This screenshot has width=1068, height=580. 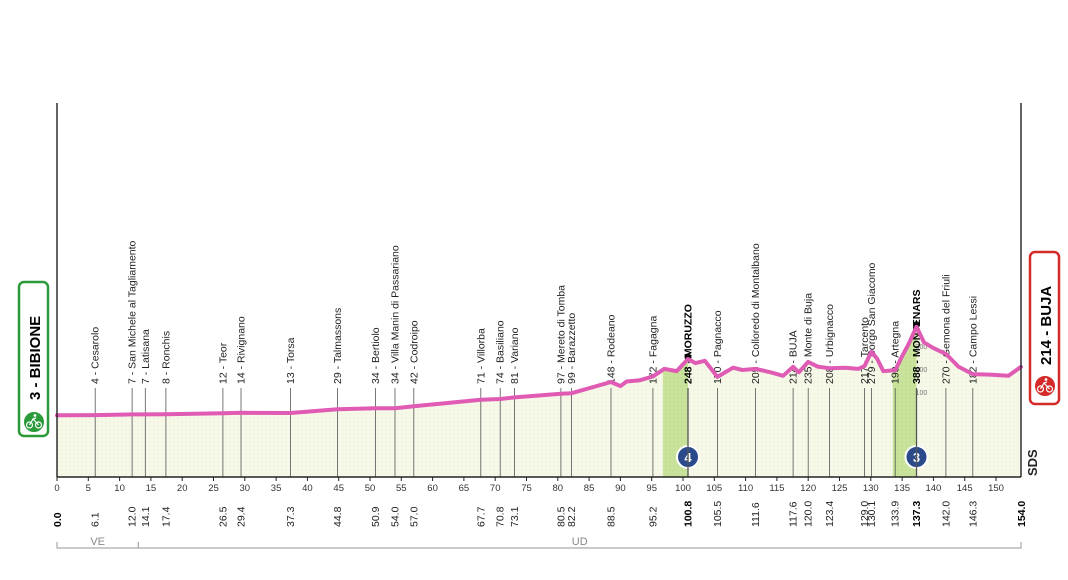 What do you see at coordinates (561, 516) in the screenshot?
I see `waypoint-km-label: 80.5` at bounding box center [561, 516].